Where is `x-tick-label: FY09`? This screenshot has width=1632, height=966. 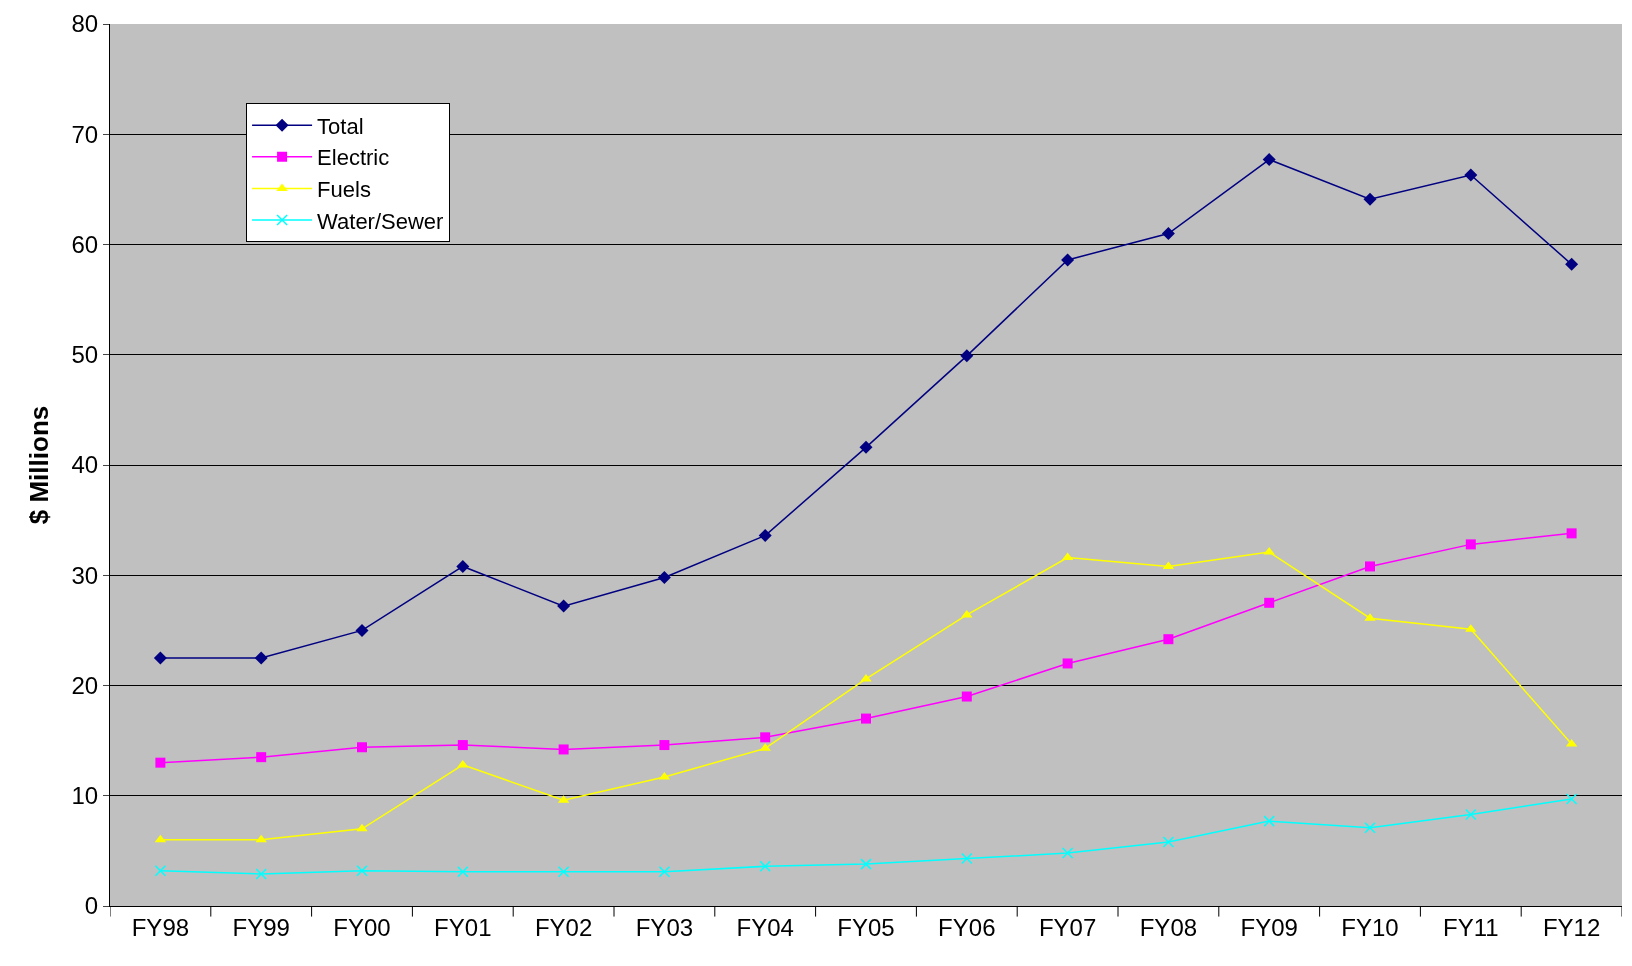
x-tick-label: FY09 is located at coordinates (1269, 927).